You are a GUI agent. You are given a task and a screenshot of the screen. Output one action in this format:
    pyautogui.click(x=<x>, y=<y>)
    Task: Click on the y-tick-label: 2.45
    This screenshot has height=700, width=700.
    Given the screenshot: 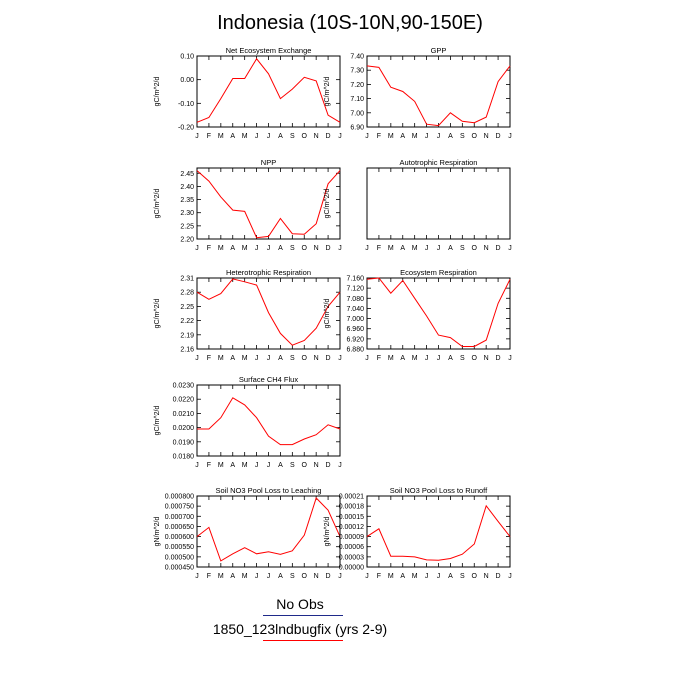 What is the action you would take?
    pyautogui.click(x=187, y=174)
    